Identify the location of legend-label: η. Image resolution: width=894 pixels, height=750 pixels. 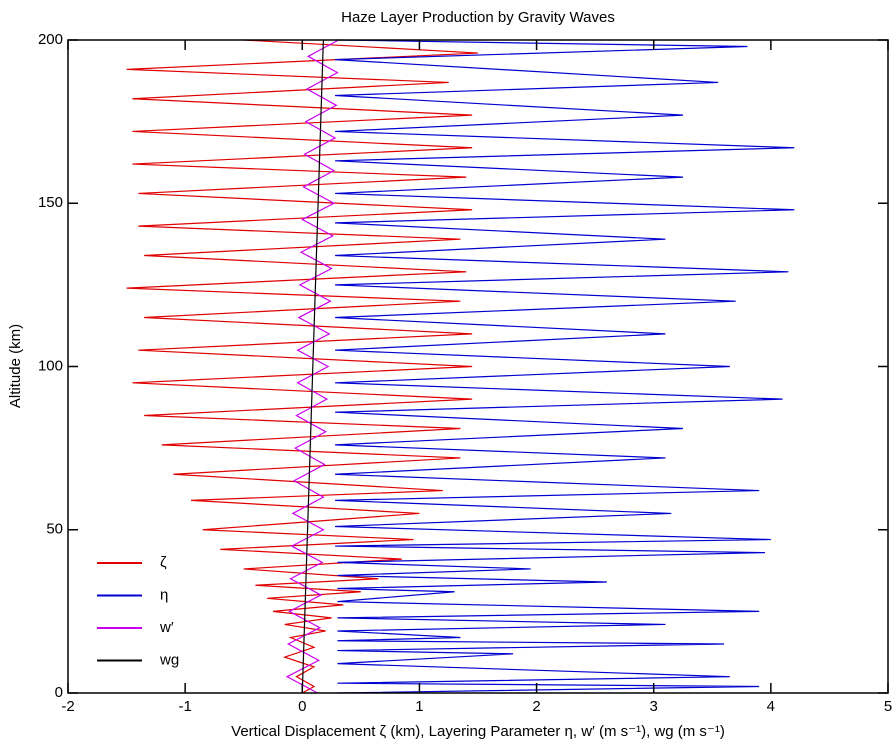
(164, 594).